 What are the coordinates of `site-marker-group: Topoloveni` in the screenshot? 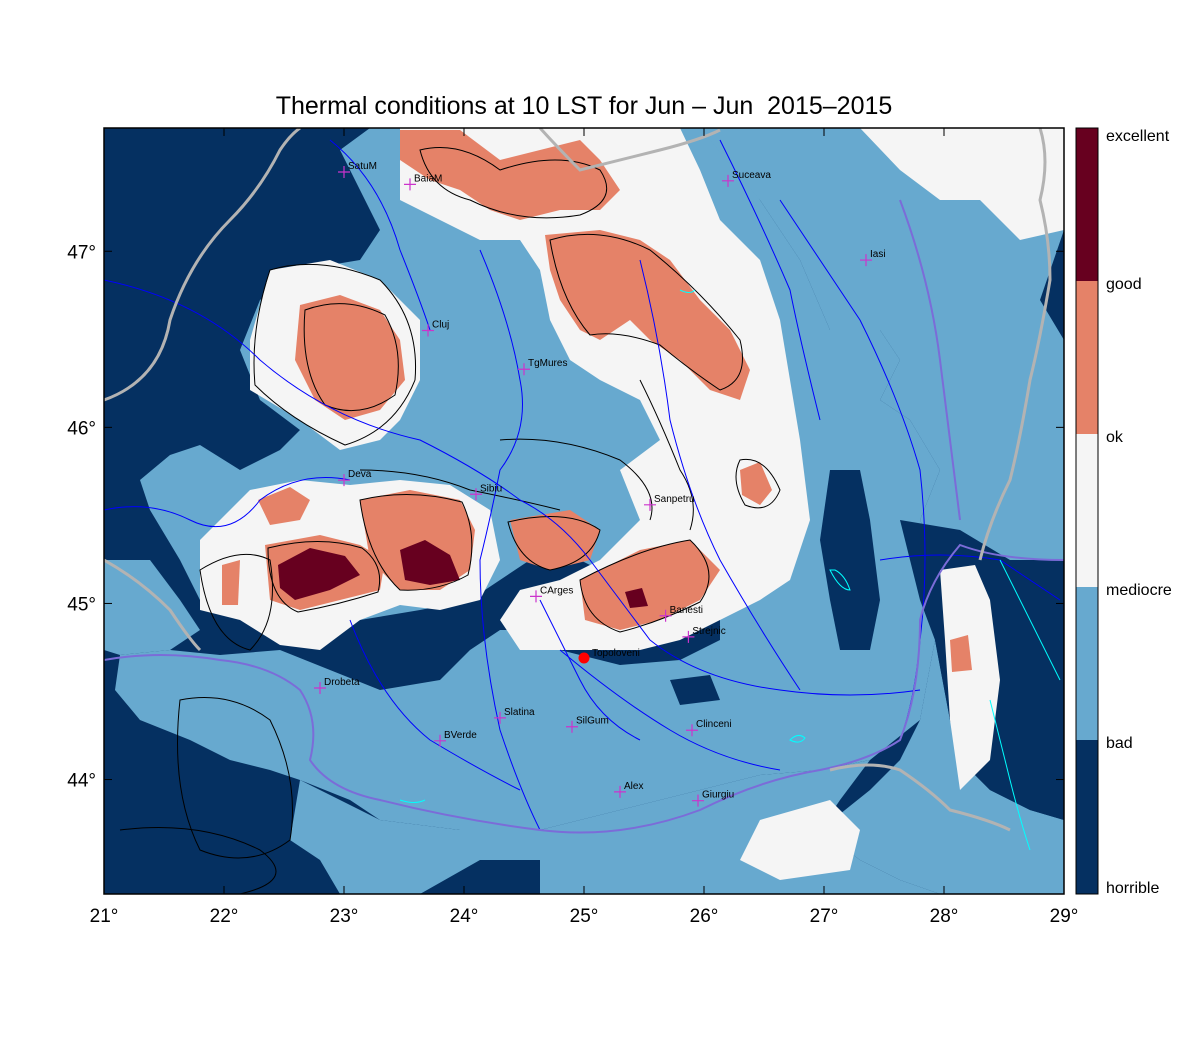 It's located at (609, 656).